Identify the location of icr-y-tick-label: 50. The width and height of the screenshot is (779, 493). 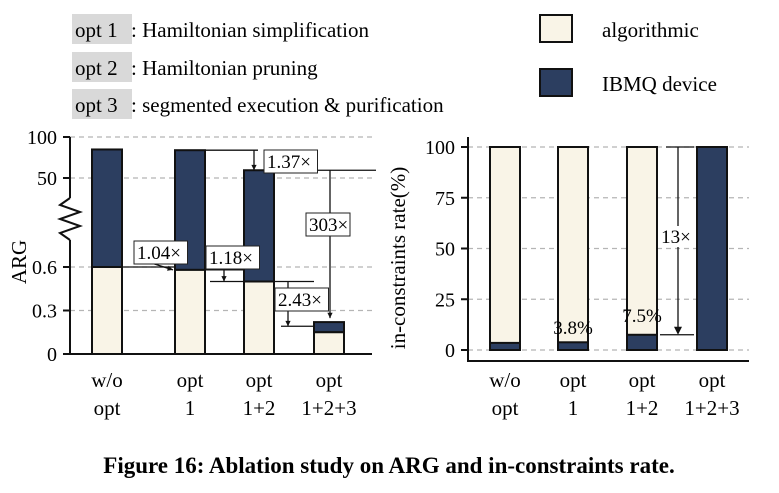
(445, 250).